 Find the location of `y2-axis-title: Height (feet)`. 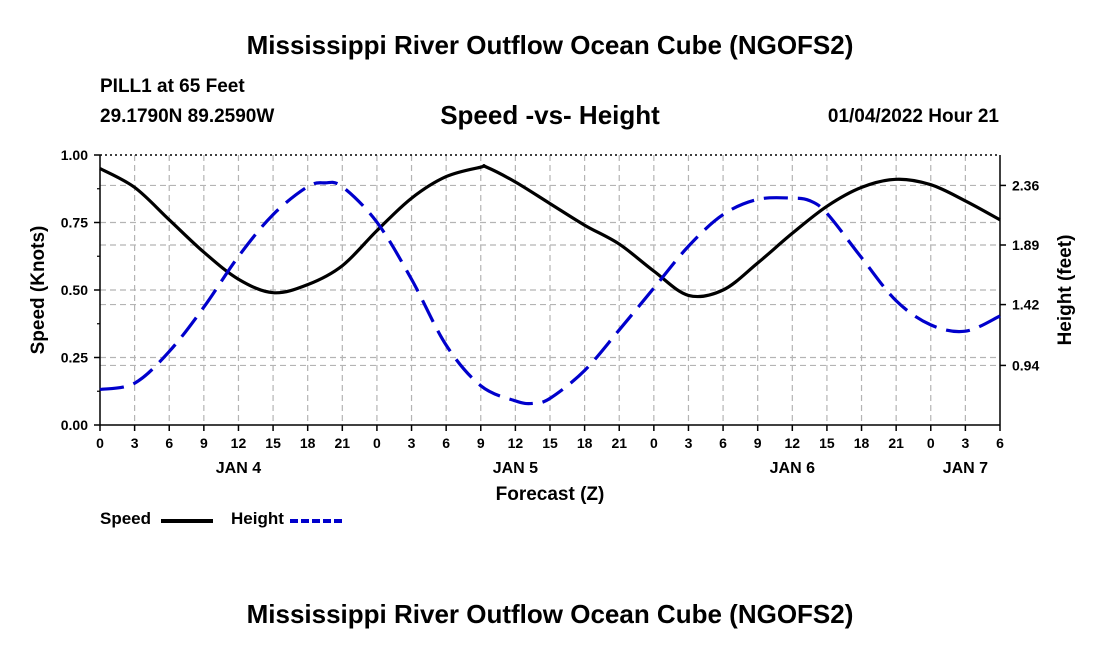

y2-axis-title: Height (feet) is located at coordinates (1065, 290).